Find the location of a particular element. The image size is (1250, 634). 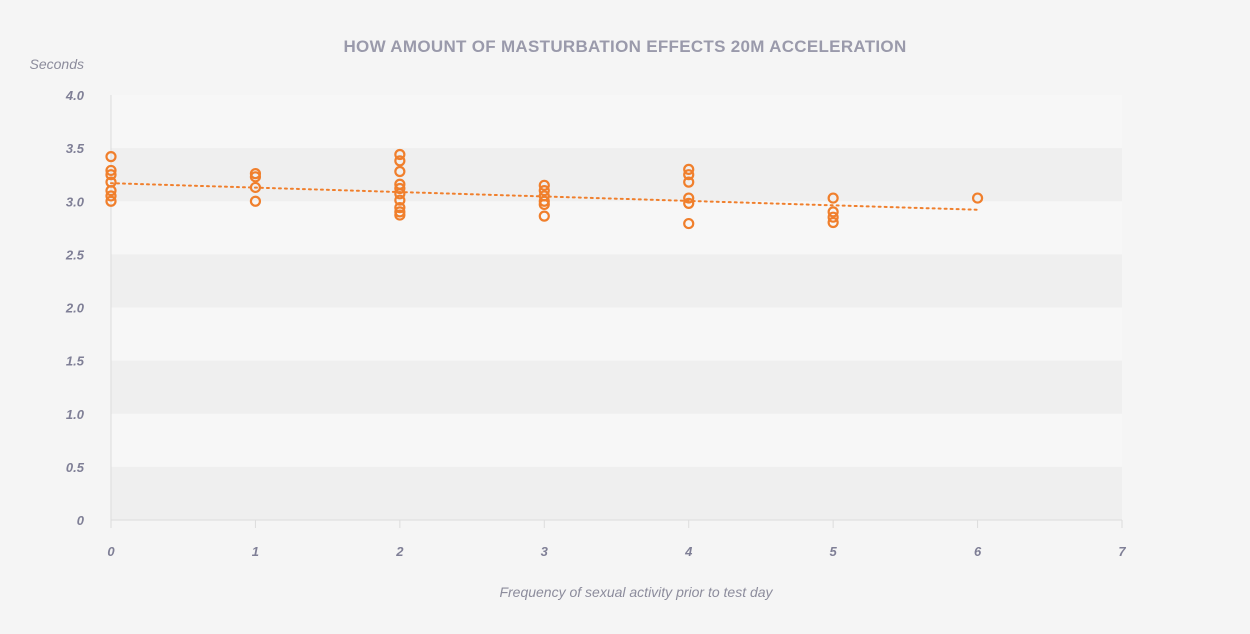

x-tick-label: 0 is located at coordinates (111, 551).